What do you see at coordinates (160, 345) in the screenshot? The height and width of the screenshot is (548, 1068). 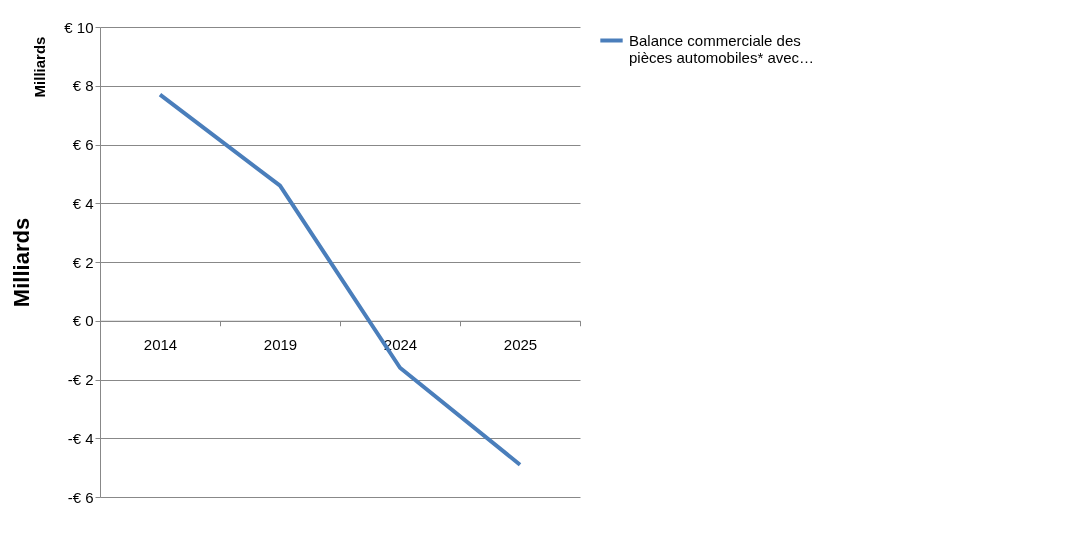 I see `x-tick-label: 2014` at bounding box center [160, 345].